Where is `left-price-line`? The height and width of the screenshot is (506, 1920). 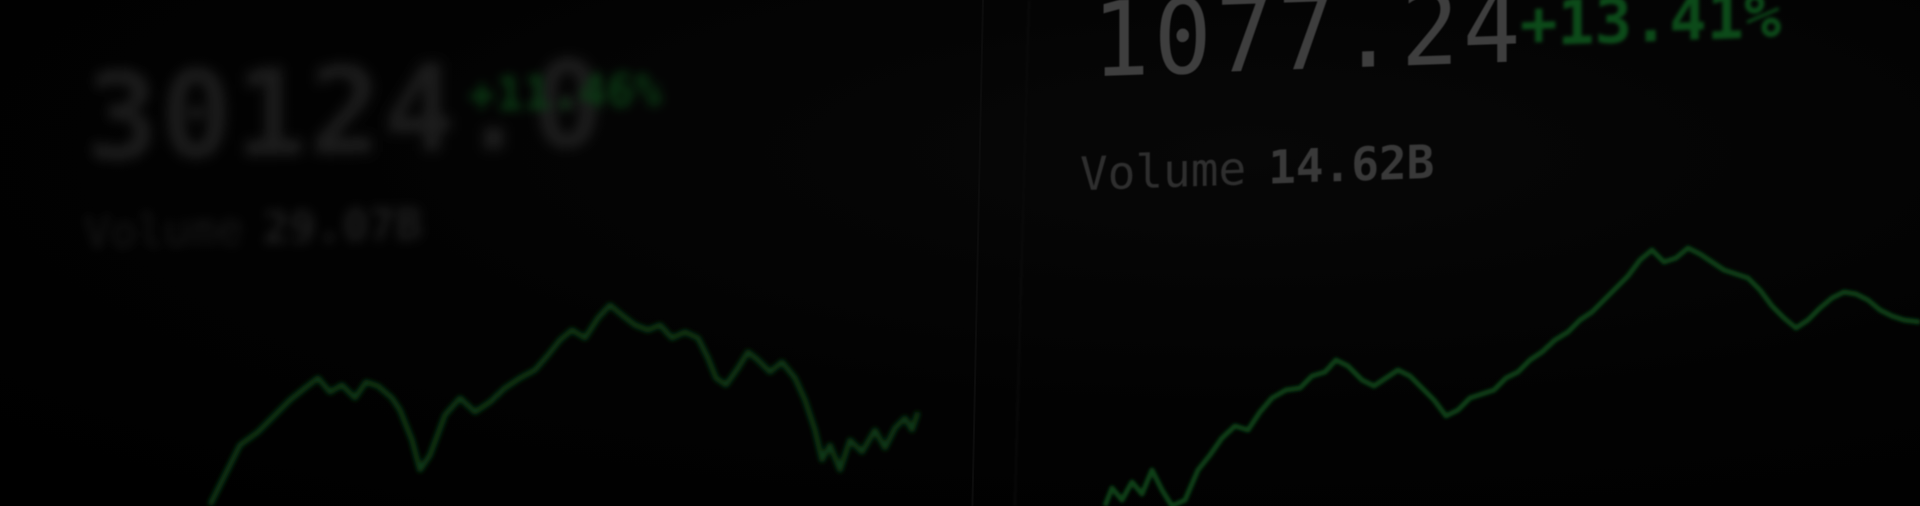 left-price-line is located at coordinates (564, 404).